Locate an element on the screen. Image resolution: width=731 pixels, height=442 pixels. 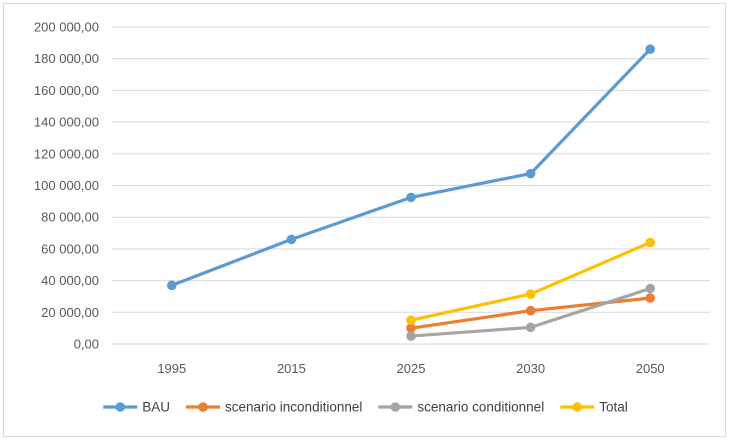
legend-item: scenario conditionnel is located at coordinates (461, 407).